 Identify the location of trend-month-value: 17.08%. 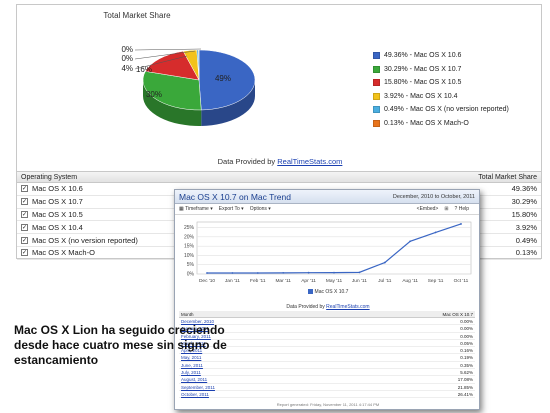
(465, 380).